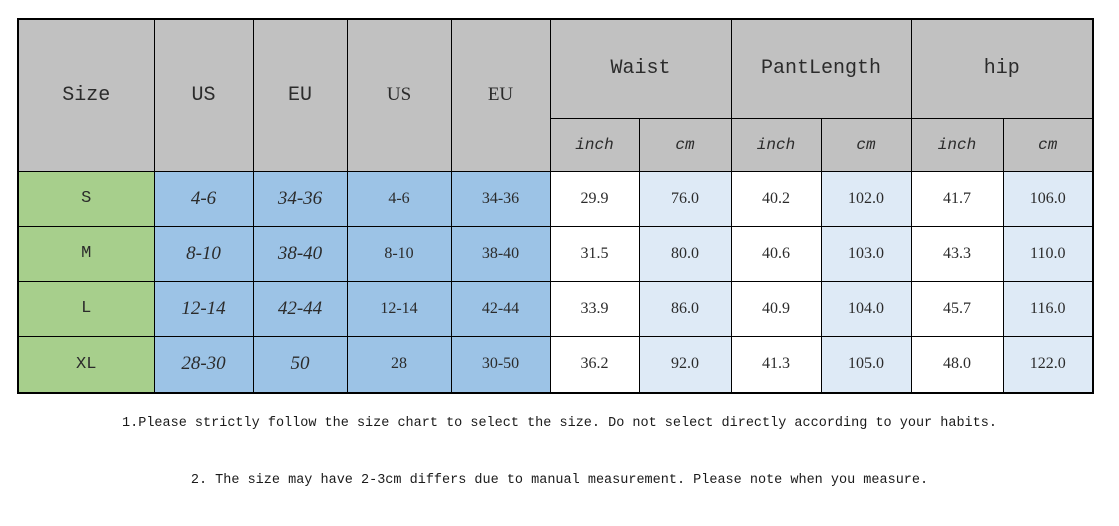  Describe the element at coordinates (594, 198) in the screenshot. I see `cell-waist-inch: 29.9` at that location.